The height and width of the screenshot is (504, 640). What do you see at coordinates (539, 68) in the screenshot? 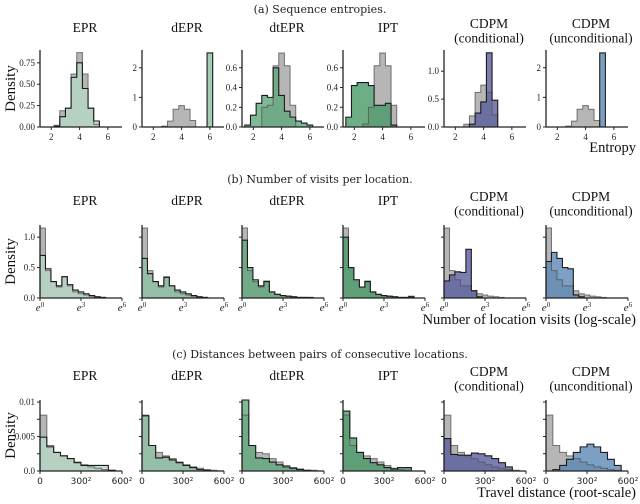
I see `y-tick-label: 2` at bounding box center [539, 68].